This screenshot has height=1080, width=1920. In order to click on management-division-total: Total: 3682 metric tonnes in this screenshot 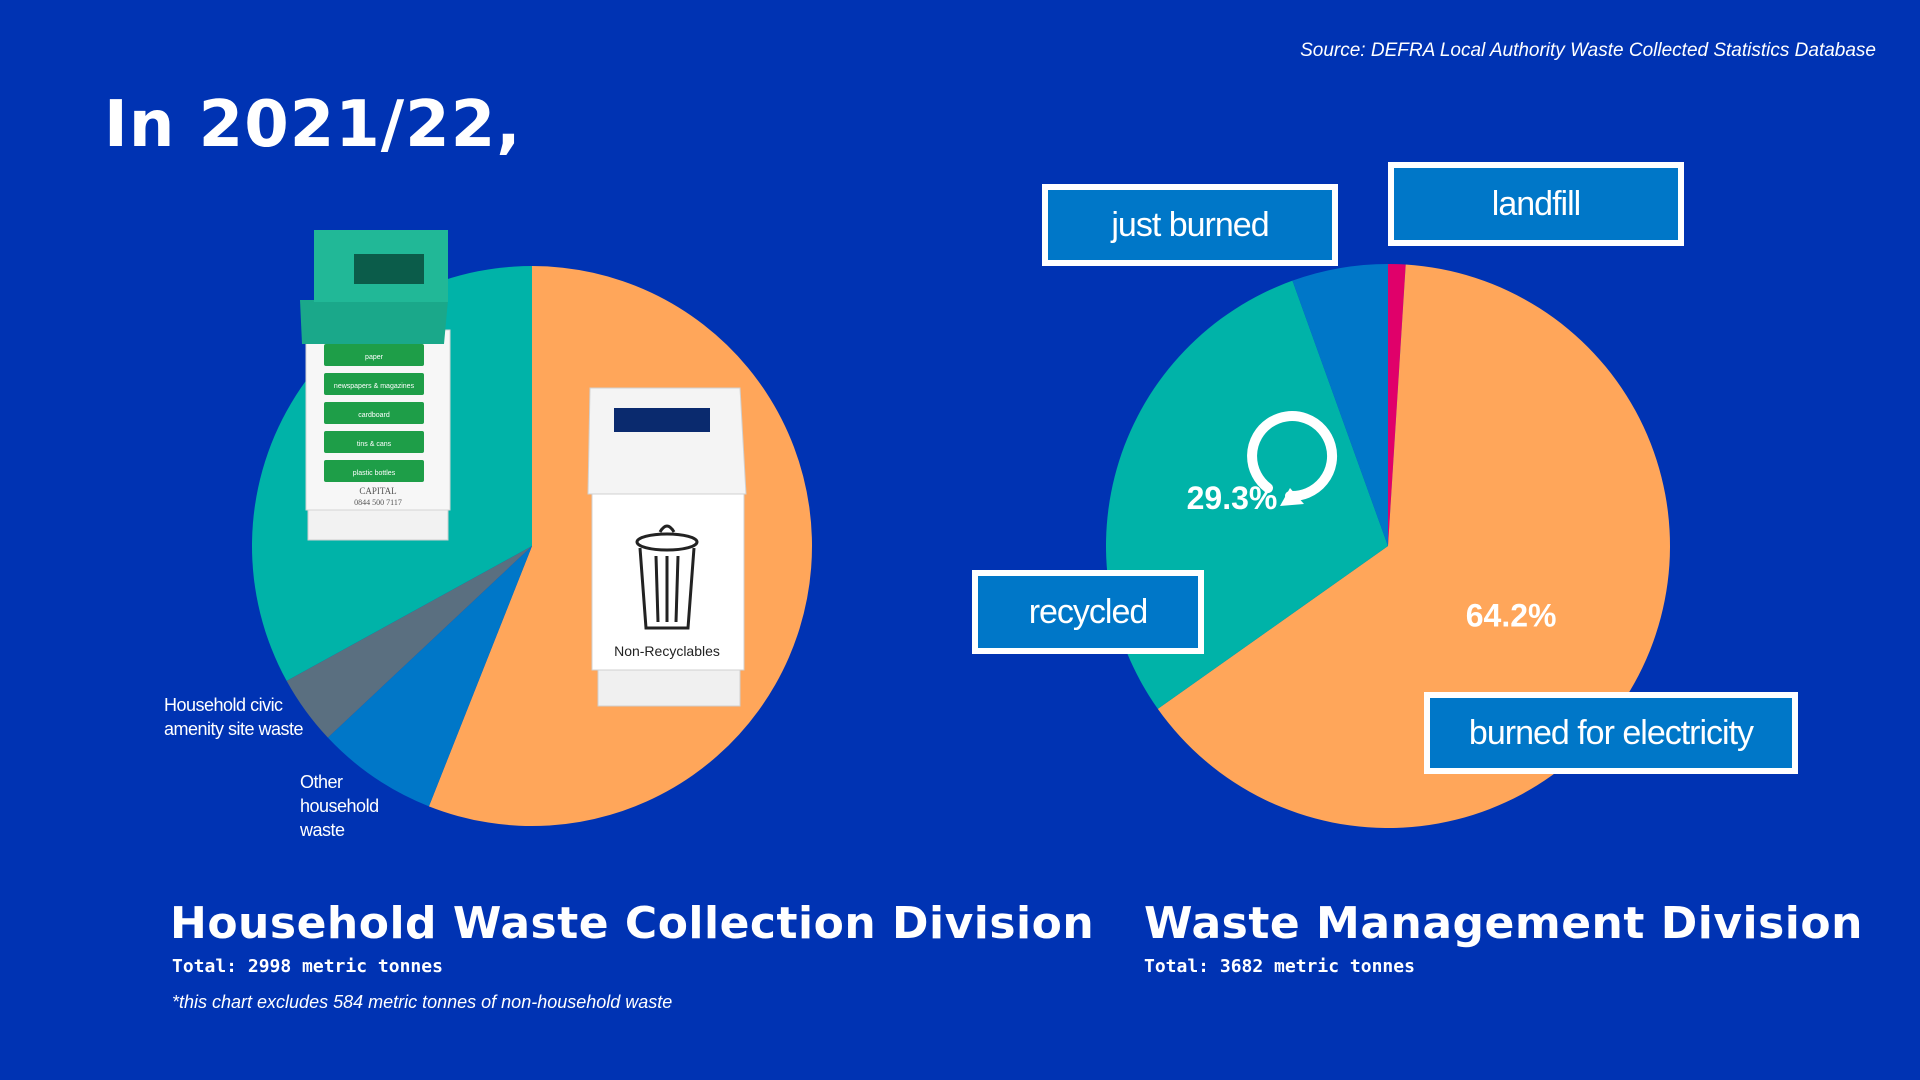, I will do `click(1279, 966)`.